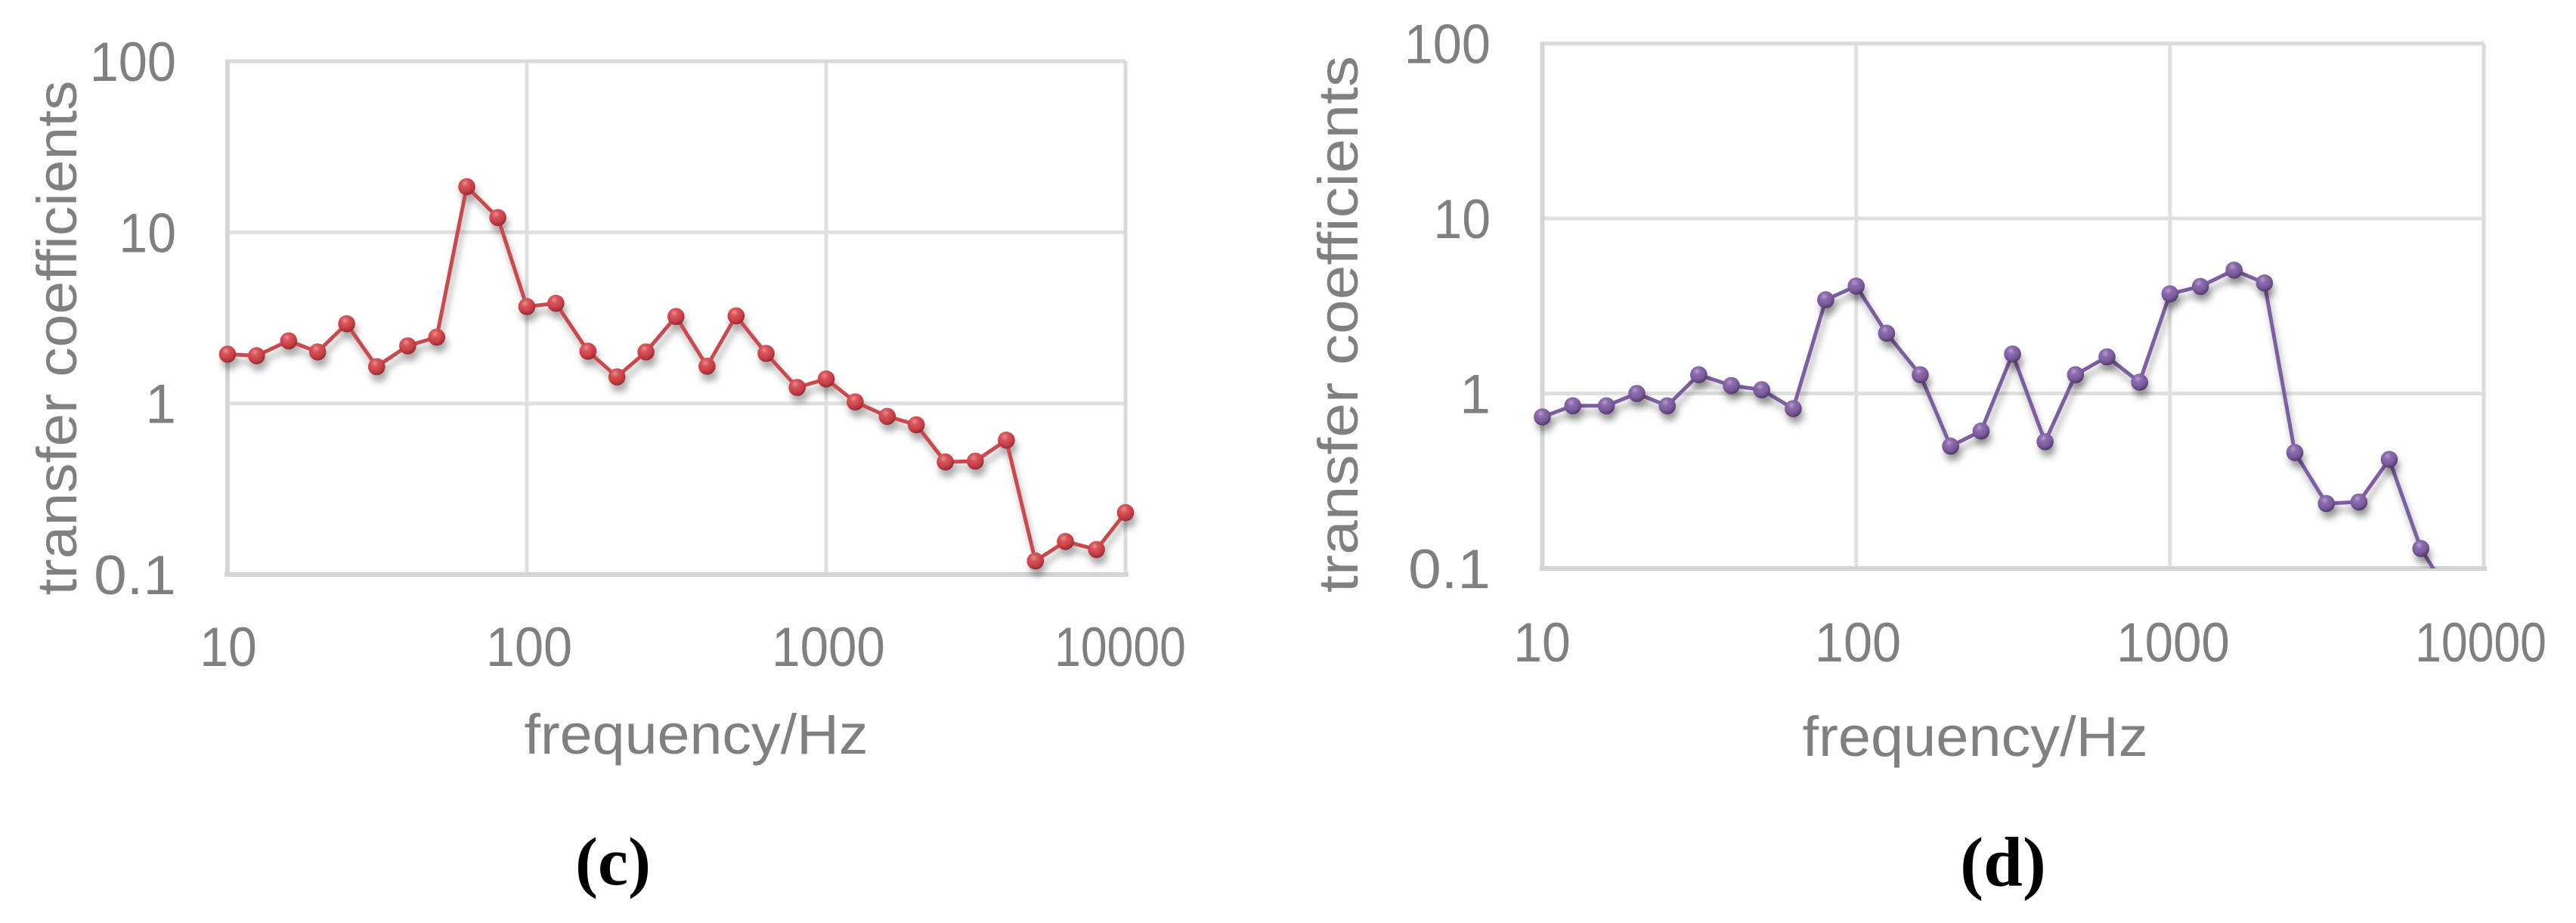  What do you see at coordinates (613, 862) in the screenshot?
I see `svg-text: (c)` at bounding box center [613, 862].